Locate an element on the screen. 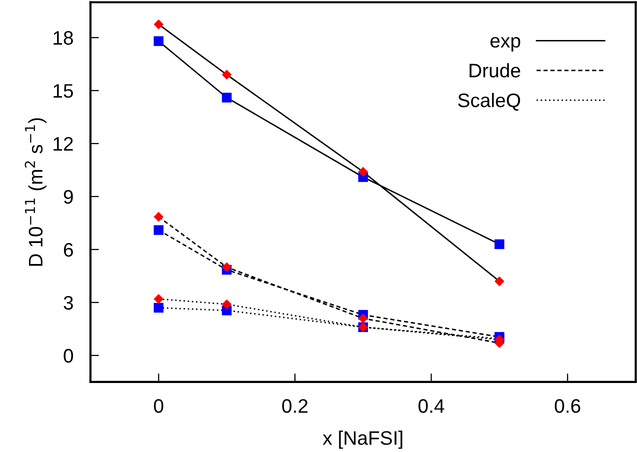 This screenshot has width=637, height=452. x-tick-label: 0.4 is located at coordinates (431, 406).